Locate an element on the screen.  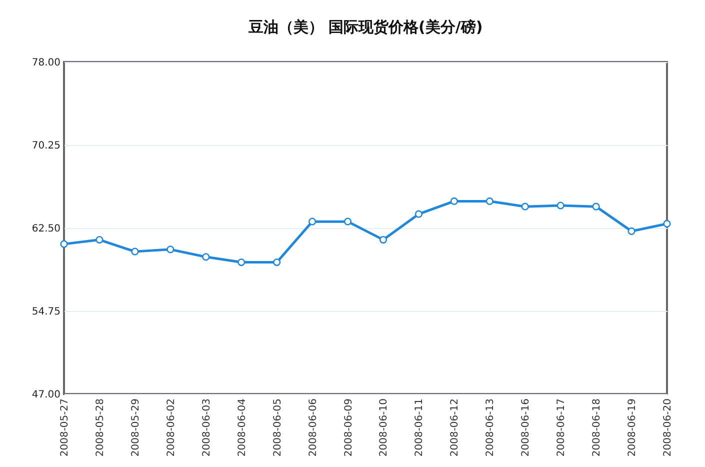
x-tick-label: 2008-06-19 is located at coordinates (632, 427).